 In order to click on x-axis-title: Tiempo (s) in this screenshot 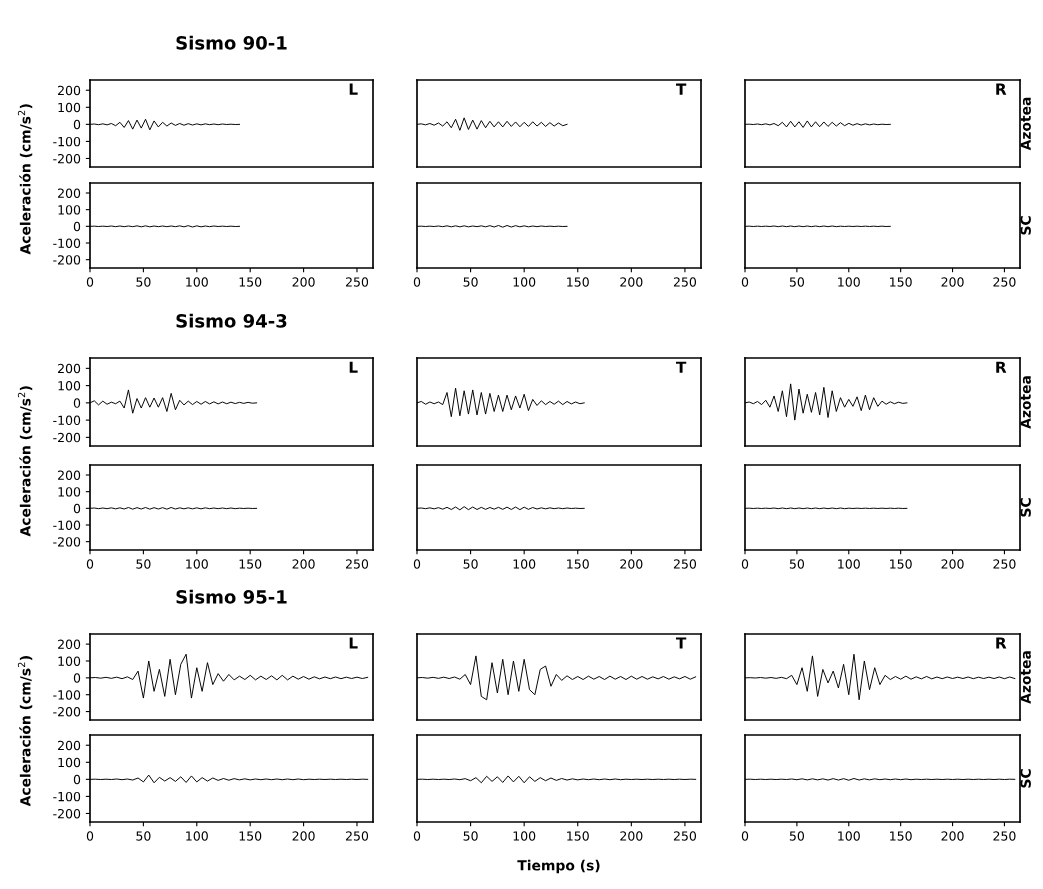, I will do `click(558, 866)`.